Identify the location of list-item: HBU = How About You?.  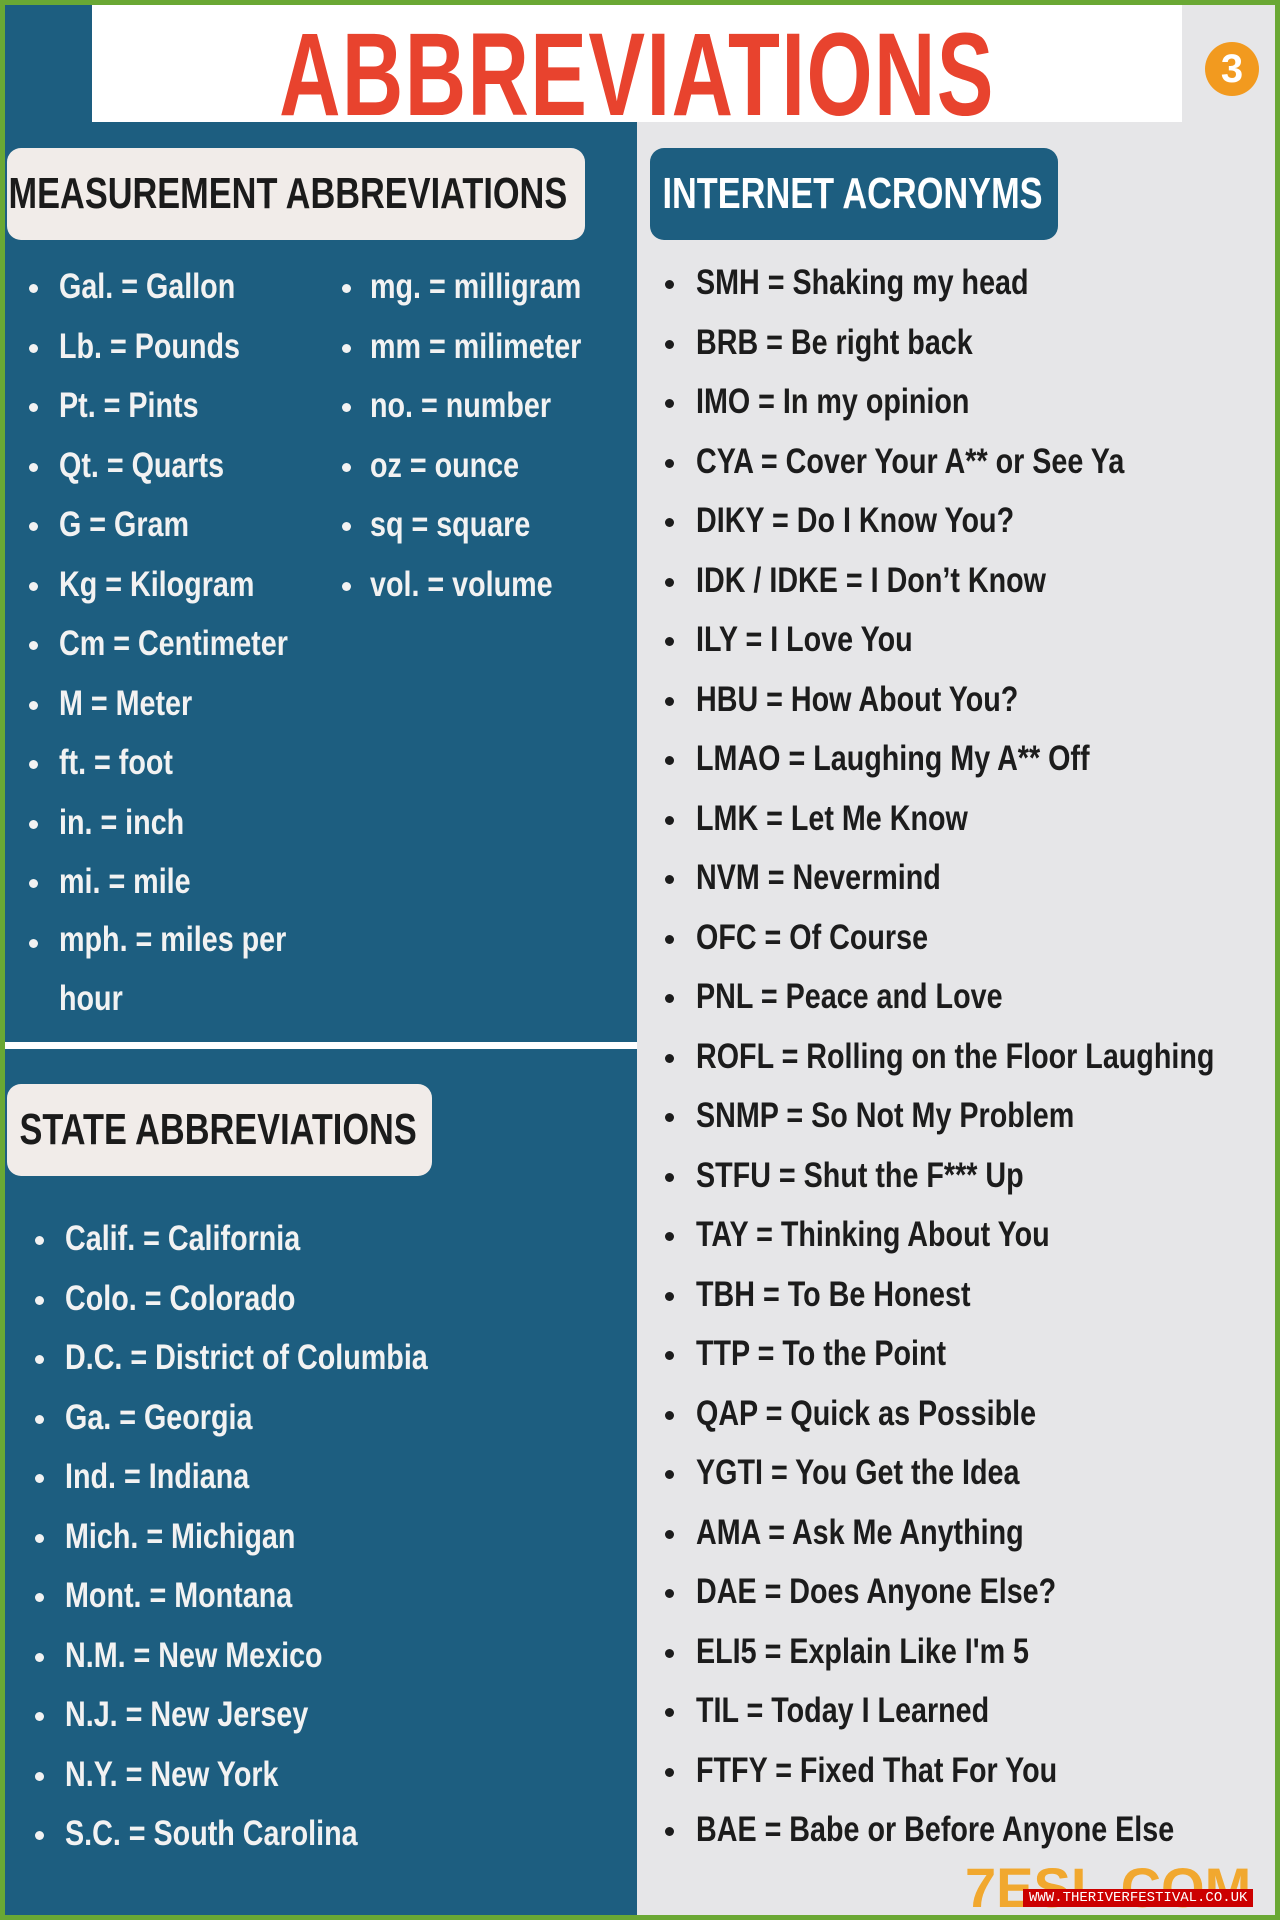
(857, 699).